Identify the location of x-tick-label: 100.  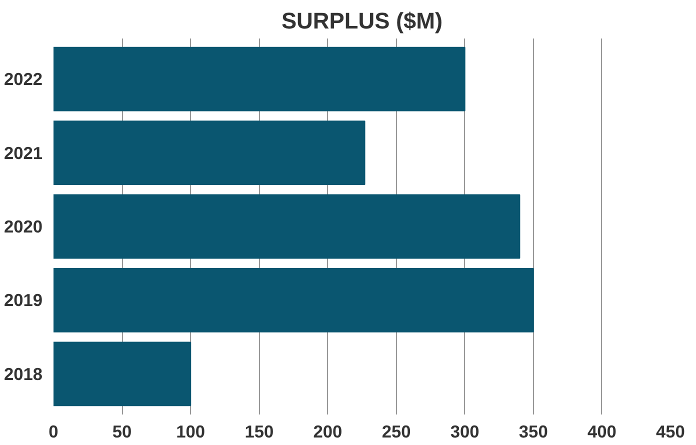
(191, 432).